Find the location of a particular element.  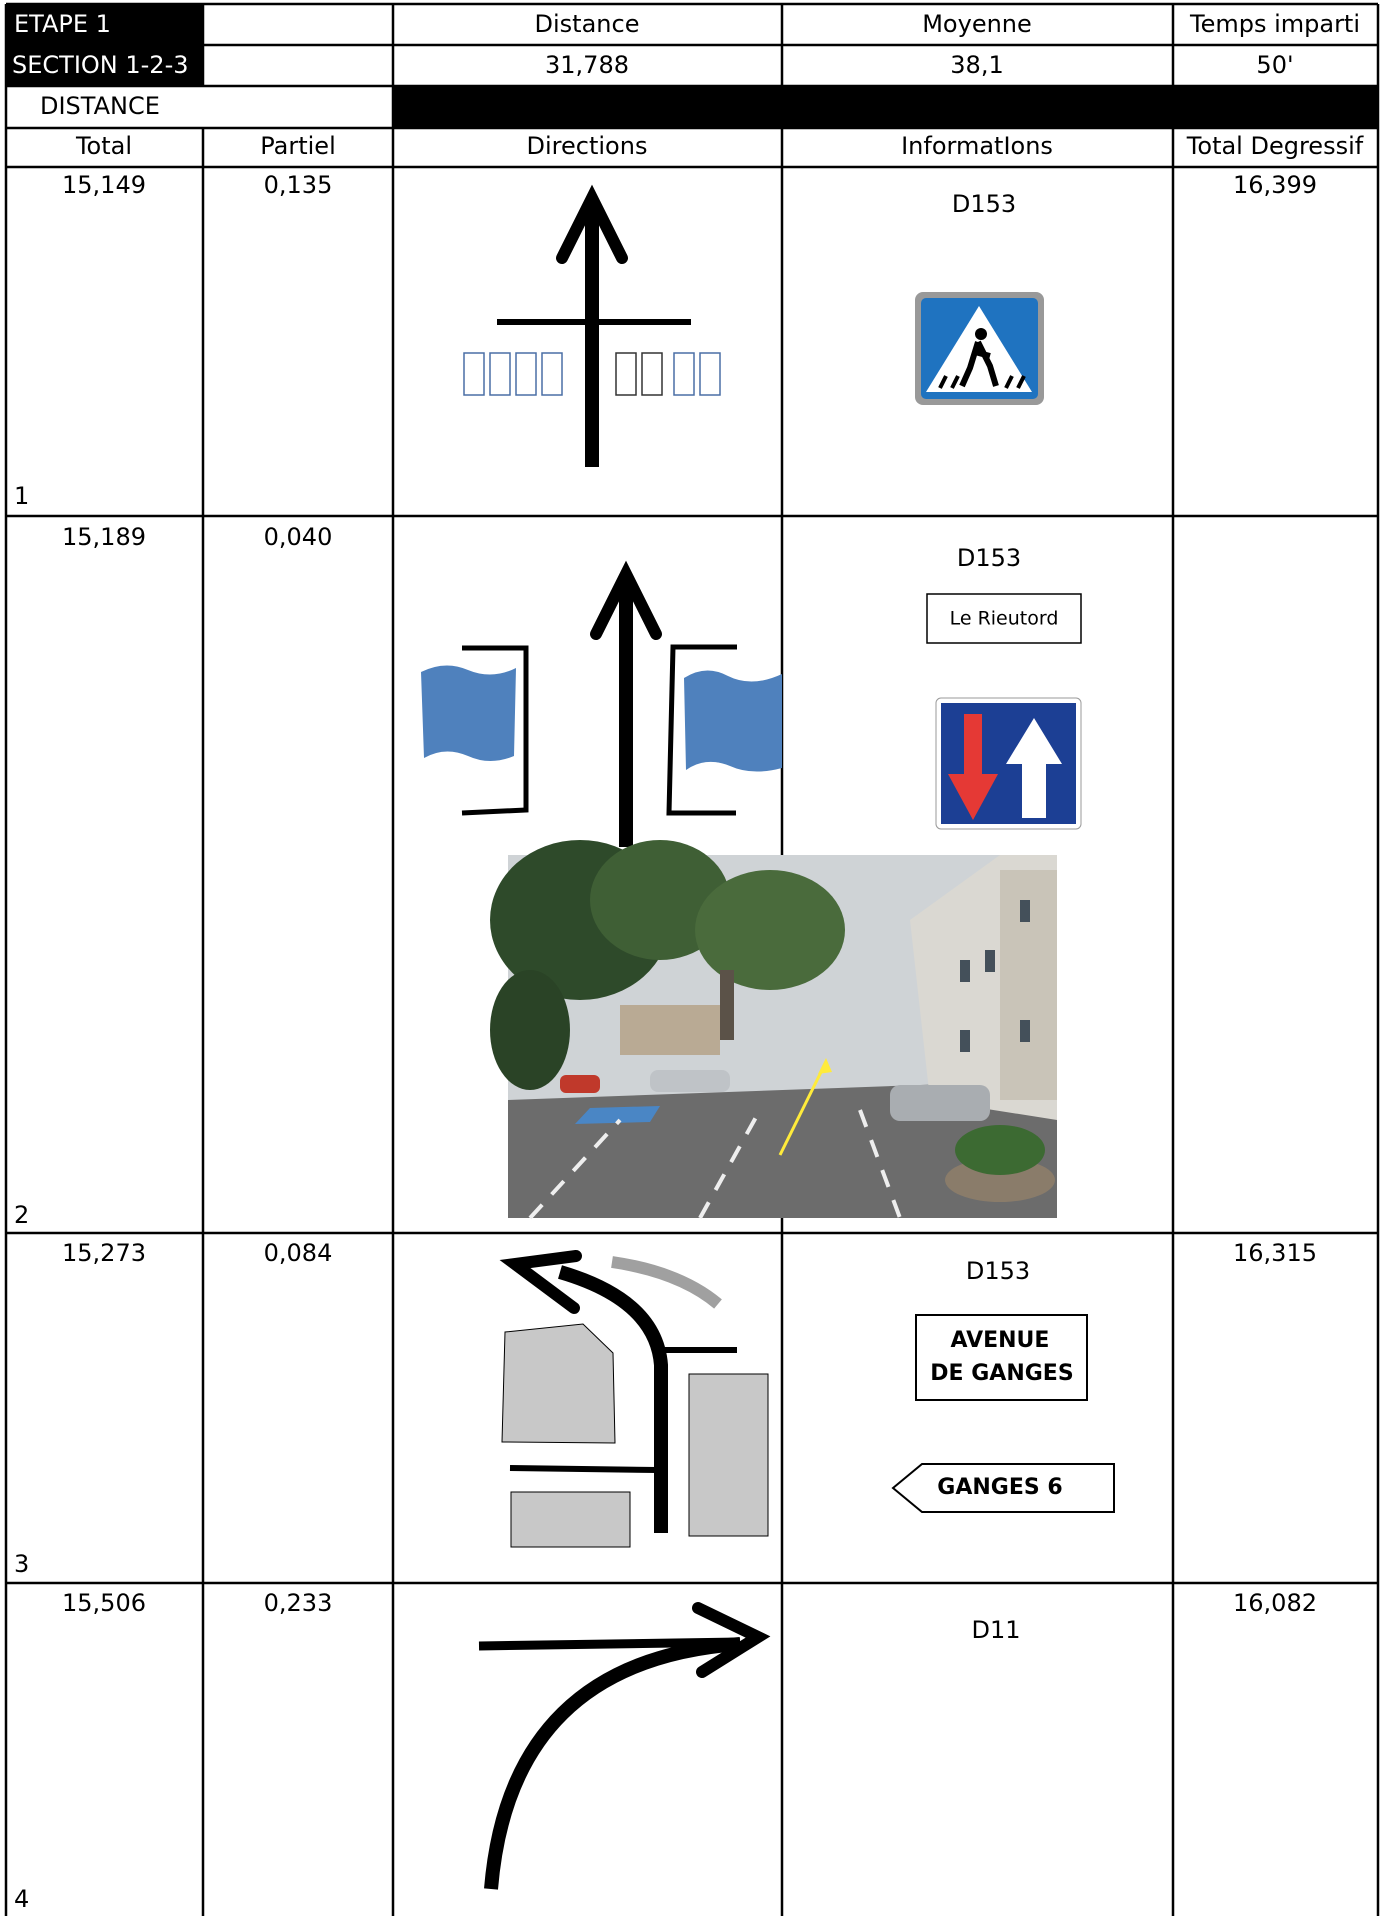

partiel: 0,040 is located at coordinates (298, 537).